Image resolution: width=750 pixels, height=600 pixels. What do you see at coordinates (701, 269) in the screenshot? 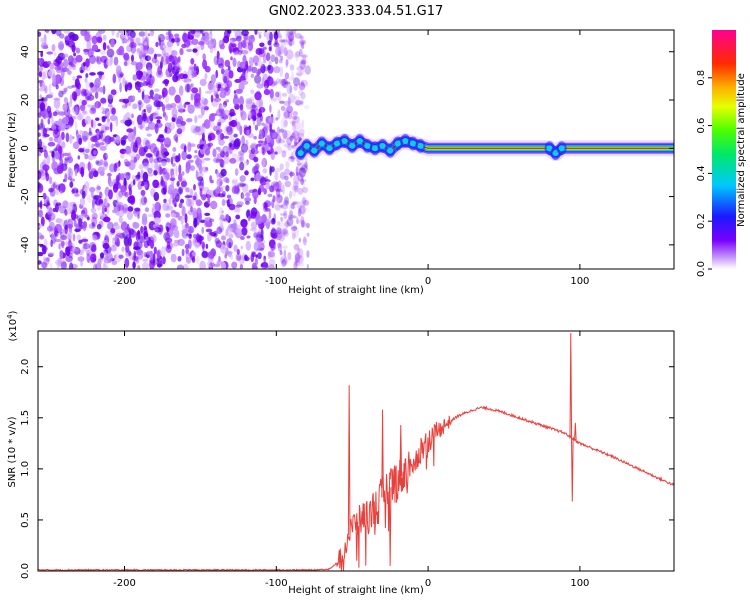
I see `colorbar-tick-label: 0.0` at bounding box center [701, 269].